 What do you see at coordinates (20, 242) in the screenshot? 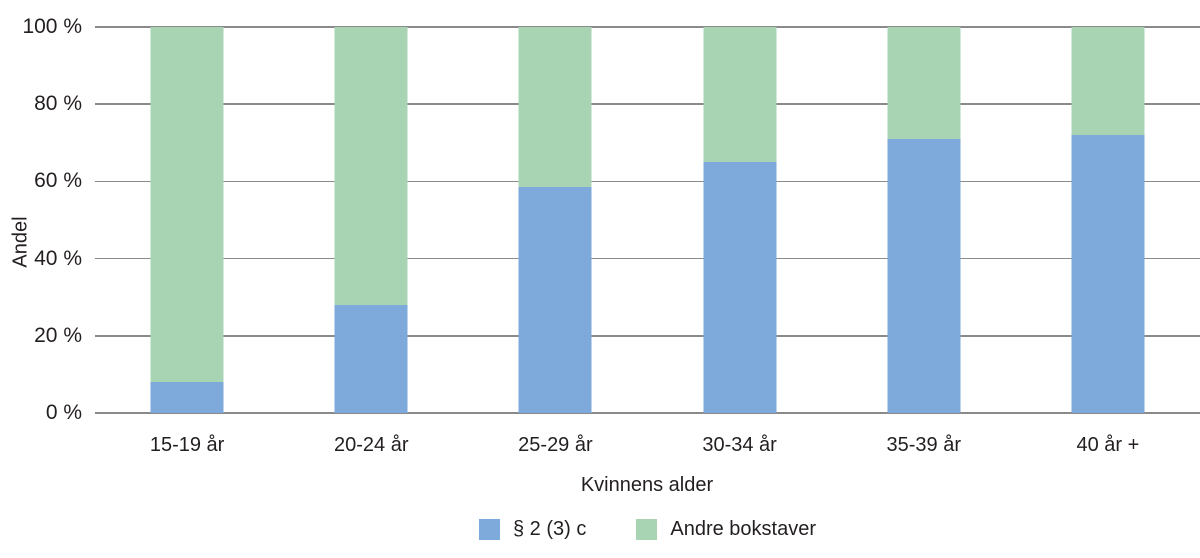
I see `y-axis-title: Andel` at bounding box center [20, 242].